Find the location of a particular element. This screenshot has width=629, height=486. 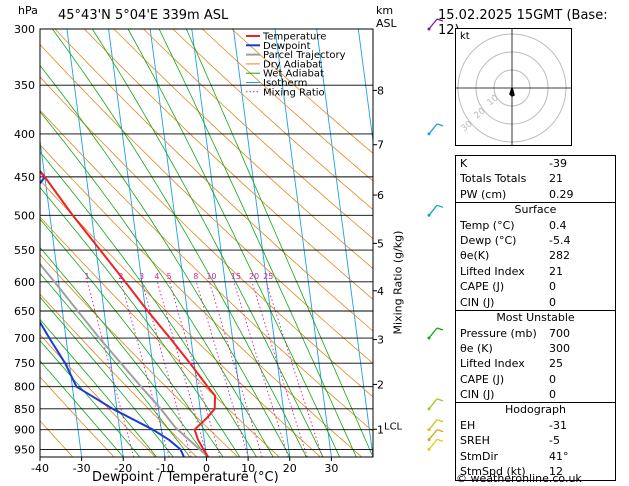

hodograph-panel: kt 10 20 30 is located at coordinates (513, 87).